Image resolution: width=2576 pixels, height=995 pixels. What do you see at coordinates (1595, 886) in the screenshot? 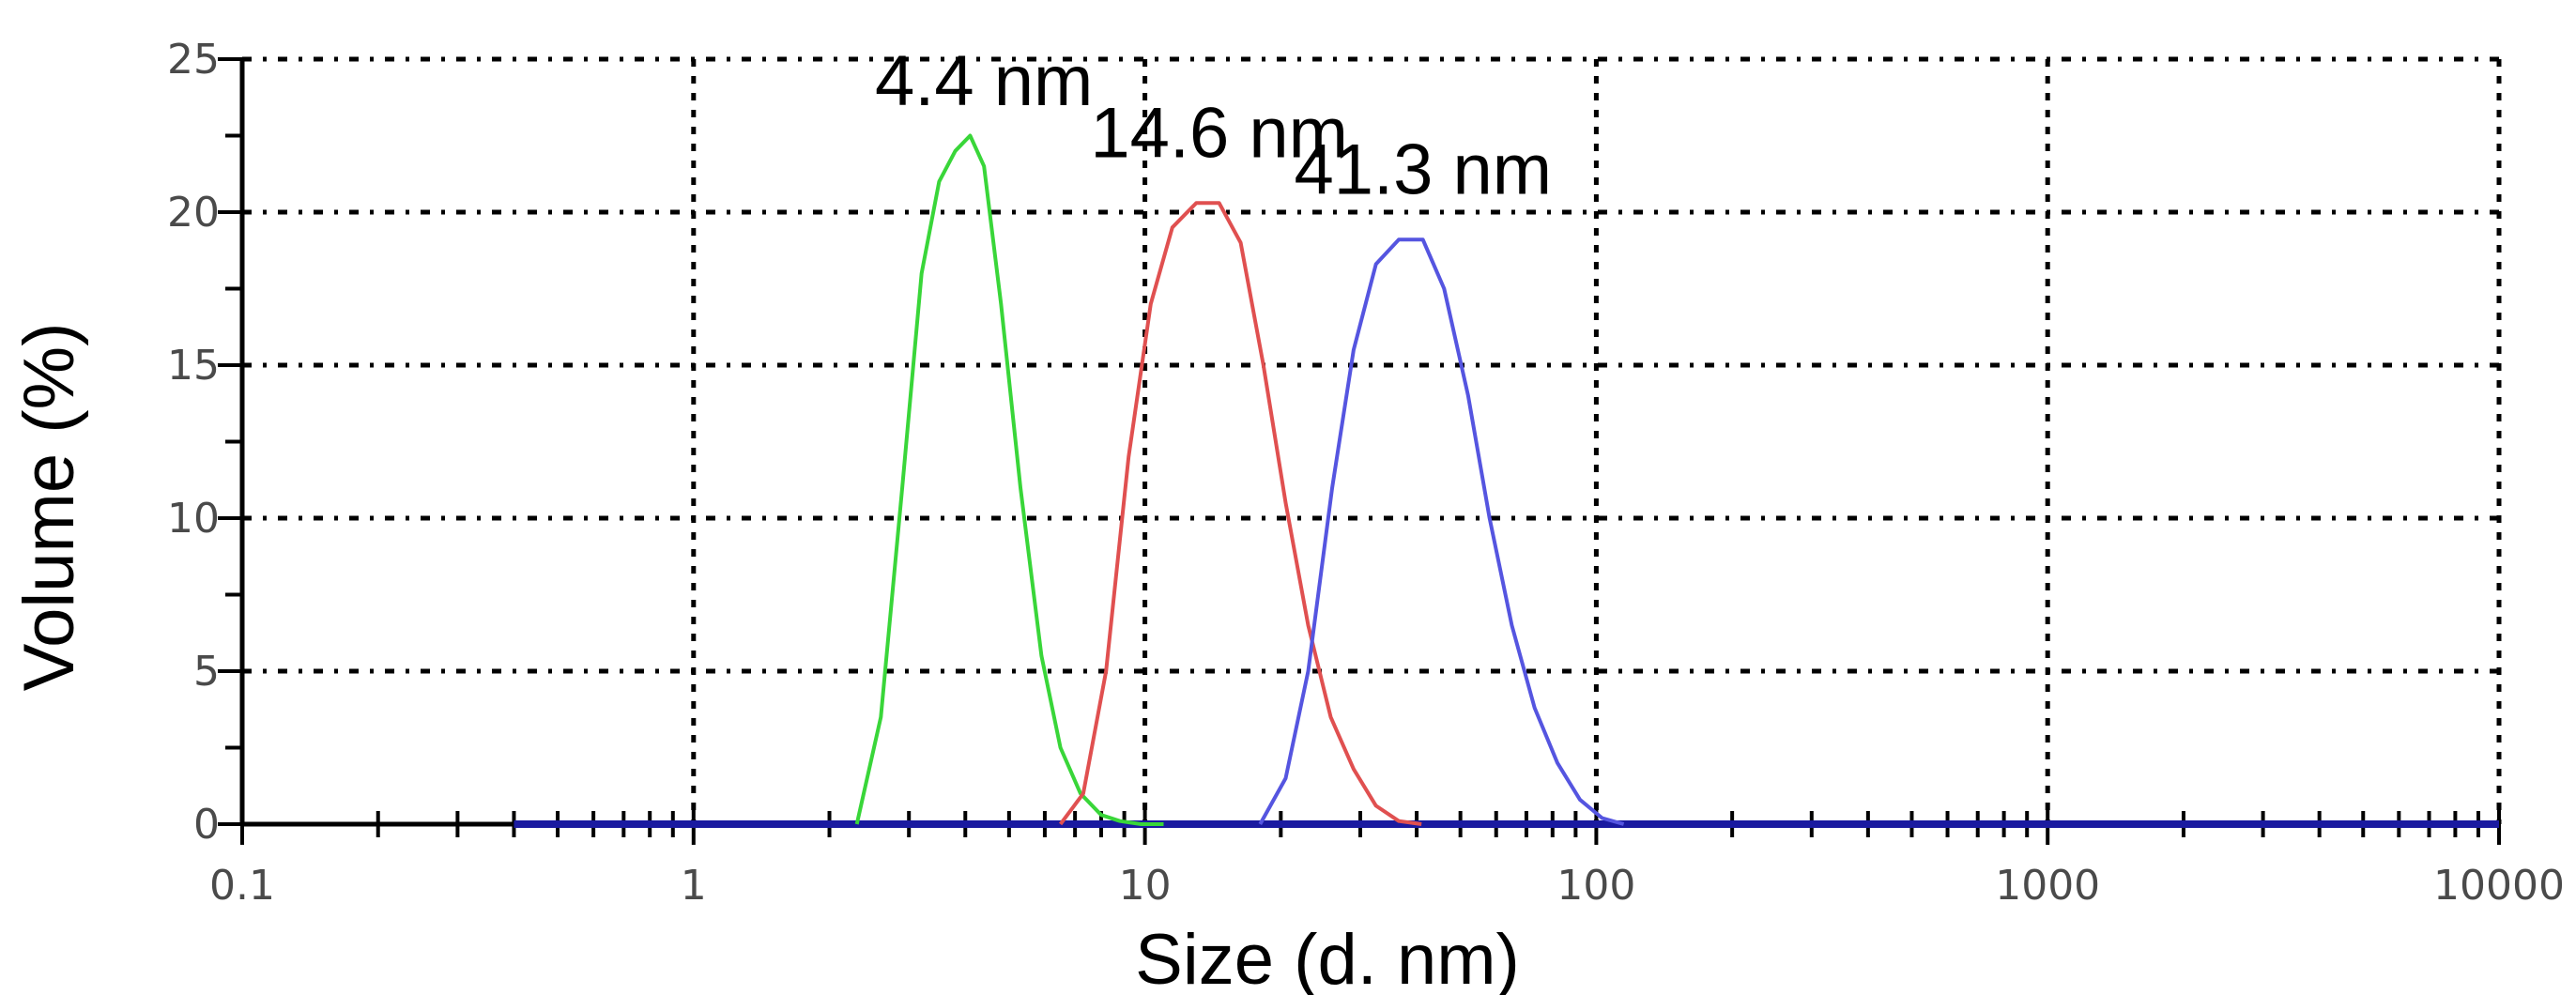
I see `x-tick-label-3: 100` at bounding box center [1595, 886].